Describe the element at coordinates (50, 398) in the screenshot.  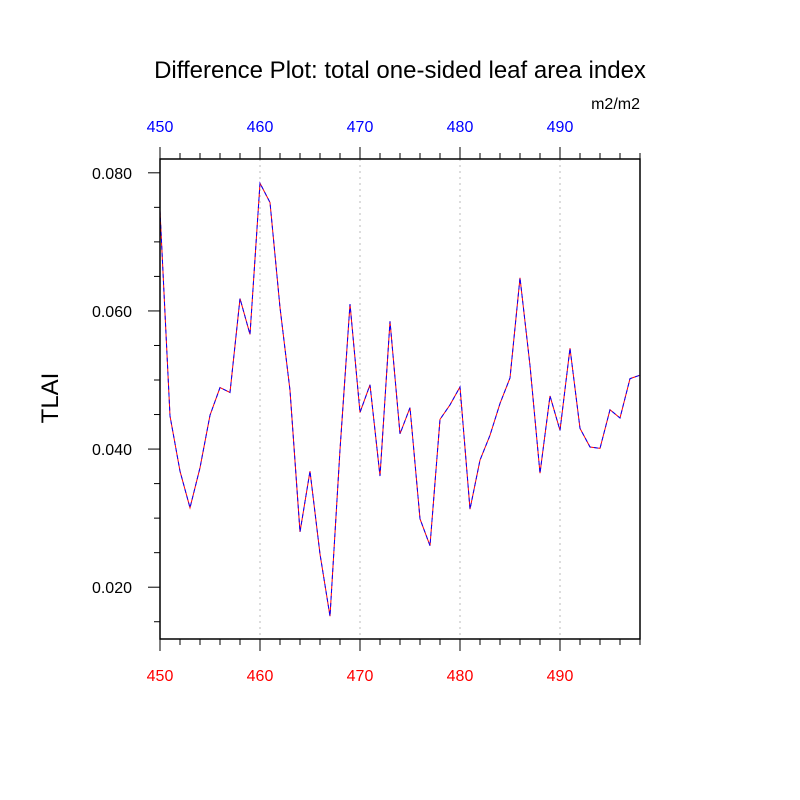
I see `y-axis-label: TLAI` at that location.